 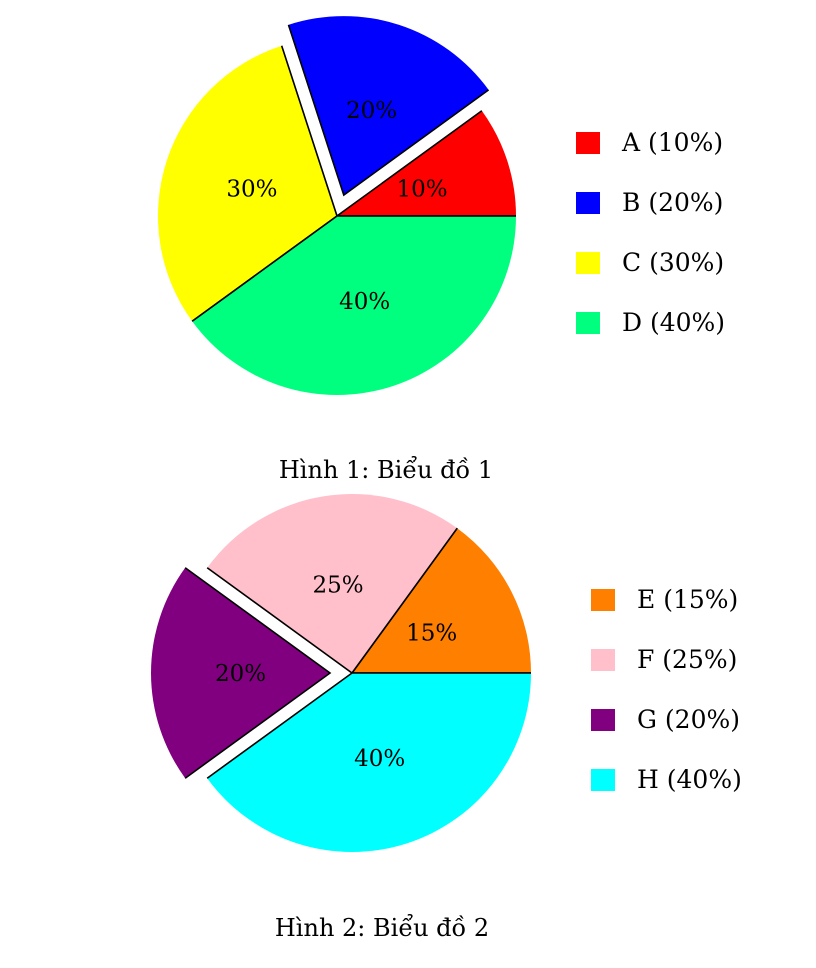 I want to click on slice-label-e: 15%, so click(x=431, y=633).